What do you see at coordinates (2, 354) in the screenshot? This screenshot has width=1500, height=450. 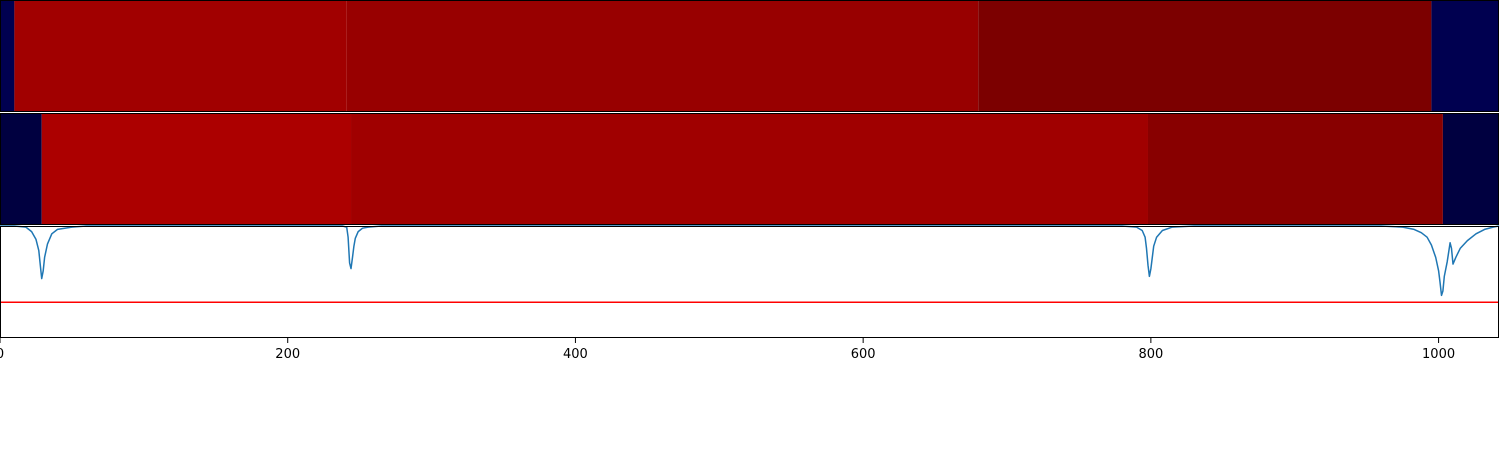 I see `x-tick-label: 0` at bounding box center [2, 354].